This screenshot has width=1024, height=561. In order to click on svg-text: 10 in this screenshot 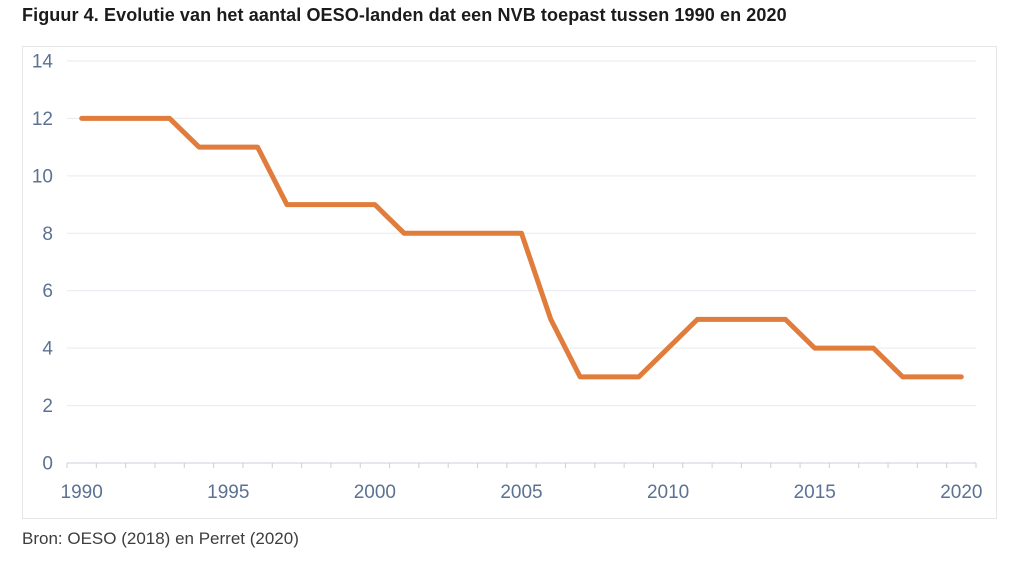, I will do `click(42, 176)`.